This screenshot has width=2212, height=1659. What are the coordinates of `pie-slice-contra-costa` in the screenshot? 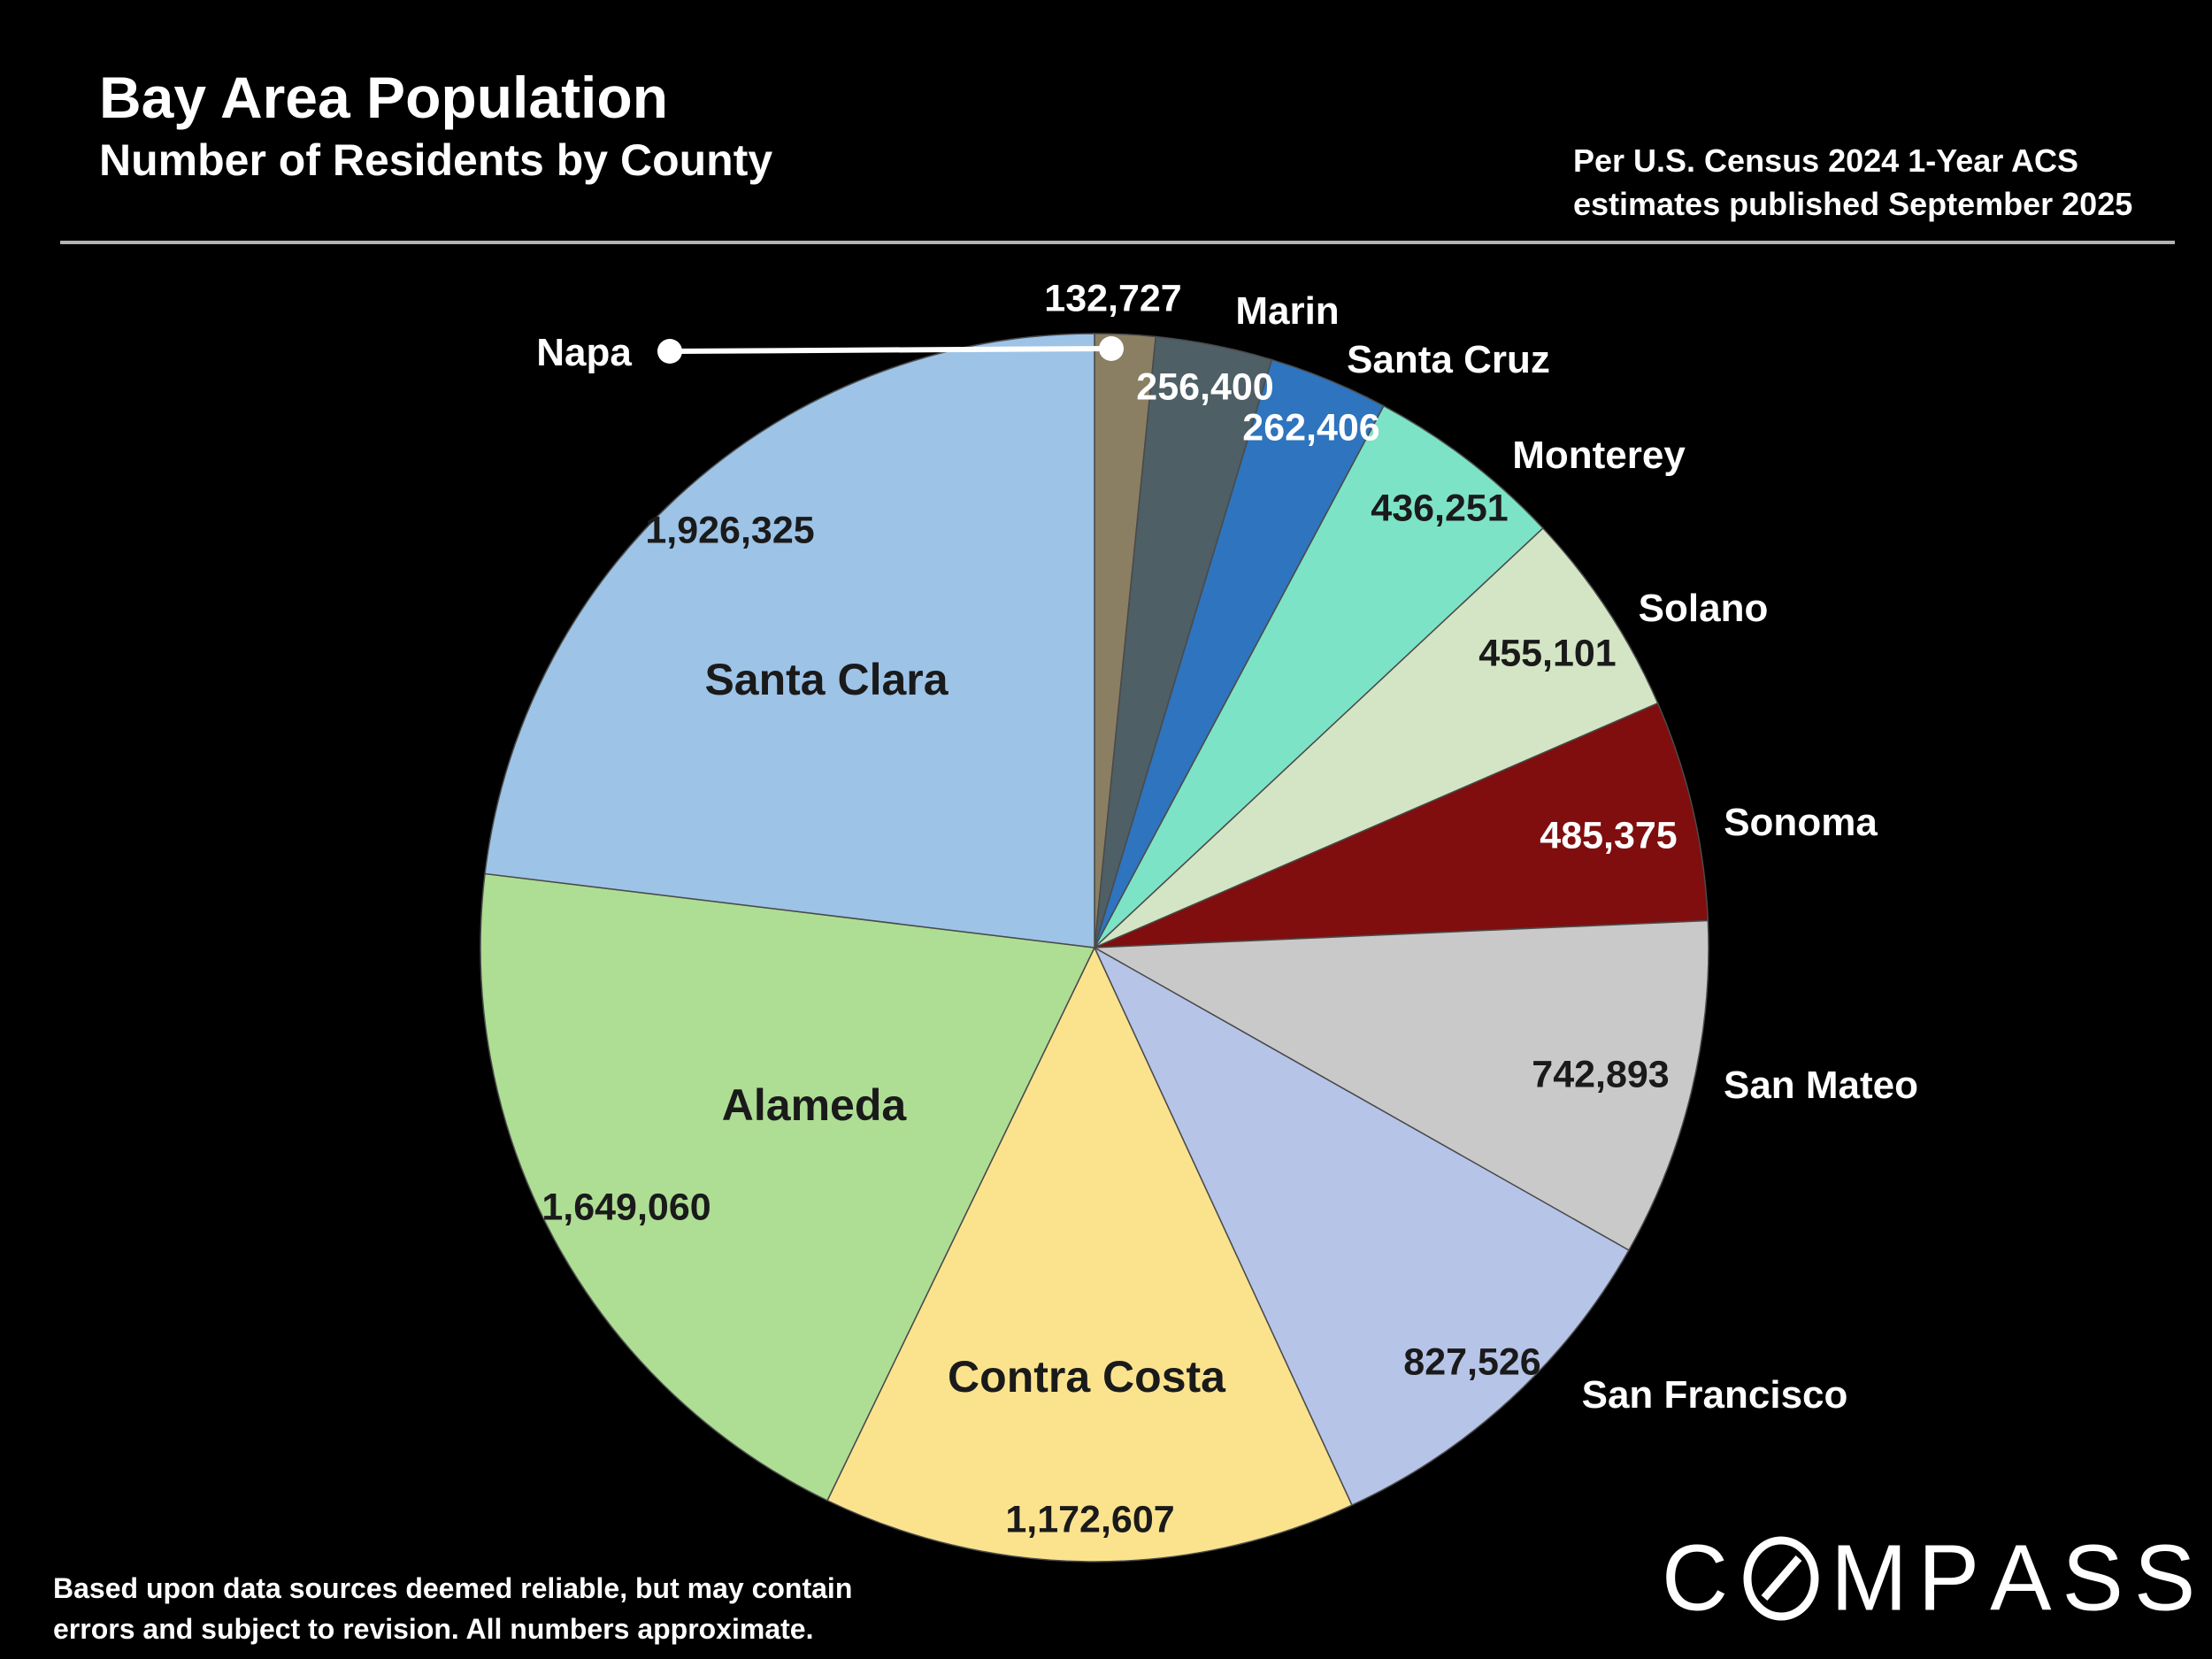 It's located at (1089, 1254).